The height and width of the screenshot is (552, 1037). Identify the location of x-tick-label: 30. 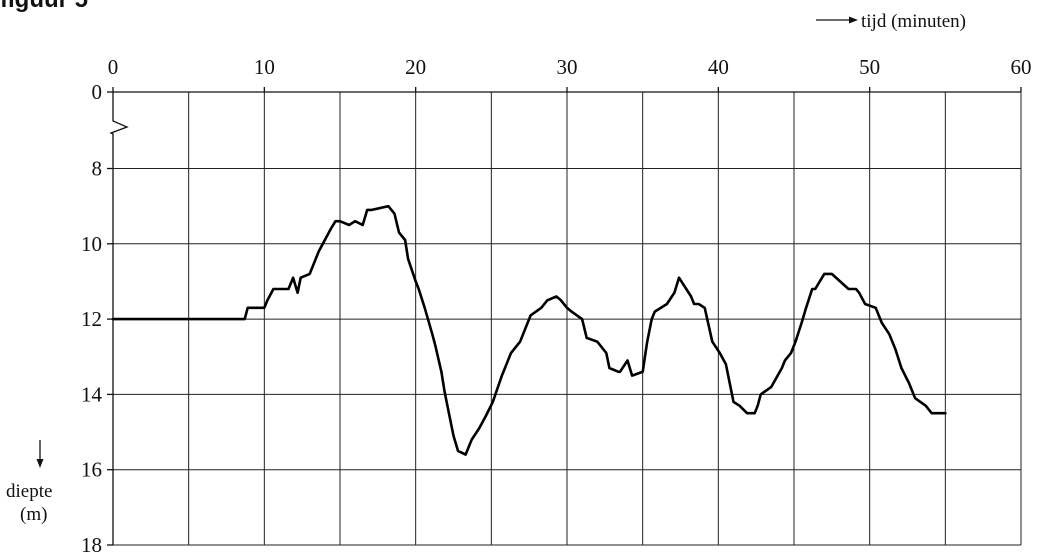
(567, 67).